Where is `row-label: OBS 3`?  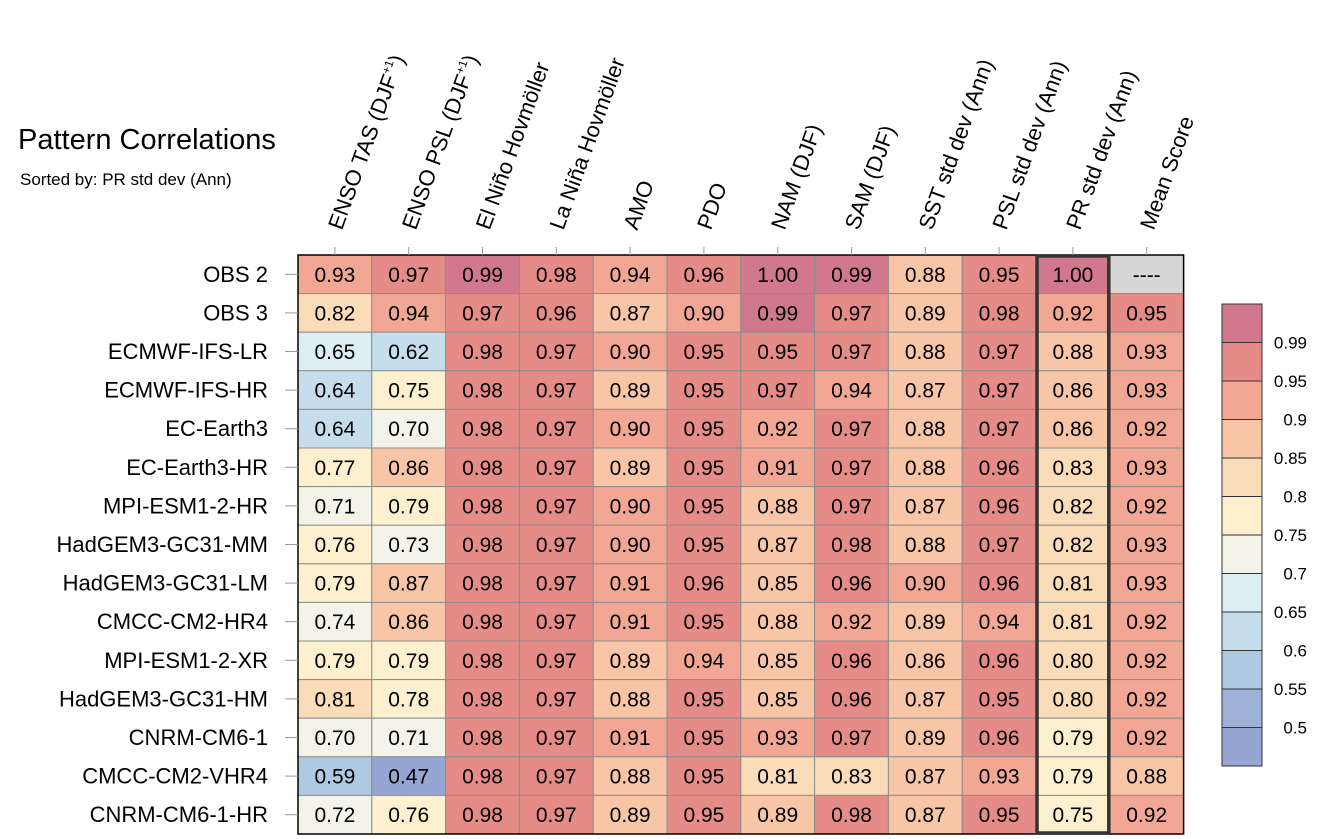
row-label: OBS 3 is located at coordinates (235, 312).